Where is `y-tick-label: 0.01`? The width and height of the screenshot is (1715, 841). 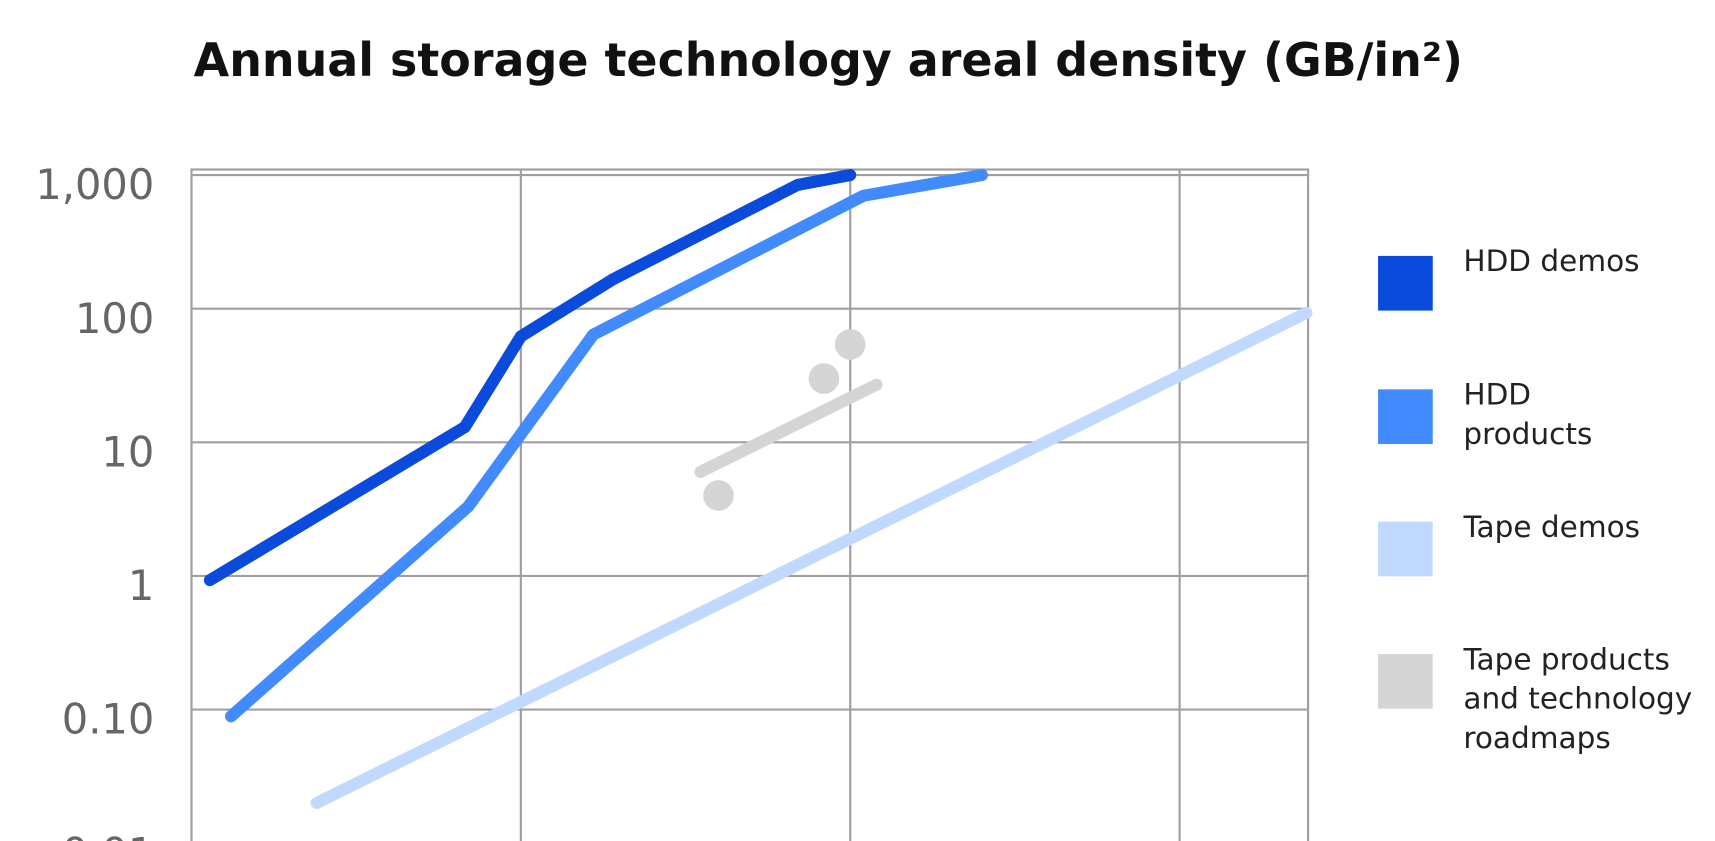
y-tick-label: 0.01 is located at coordinates (108, 834).